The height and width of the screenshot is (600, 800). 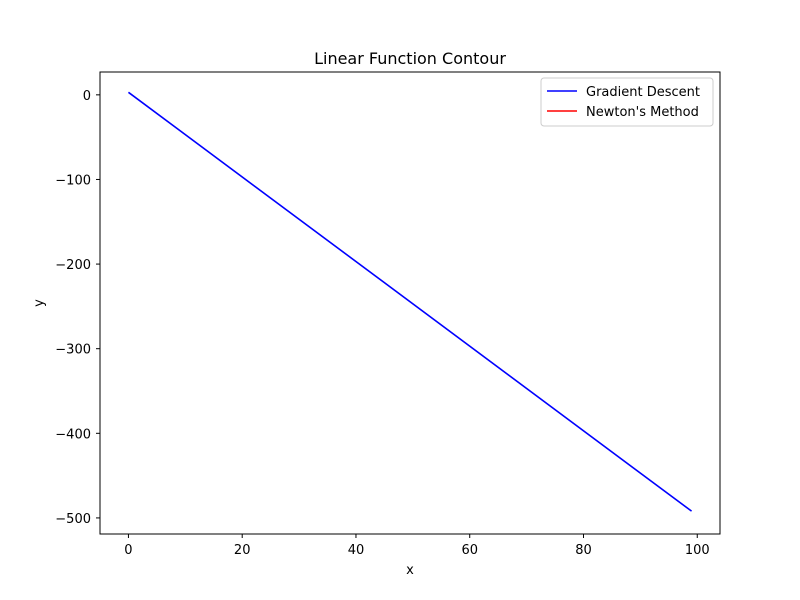 I want to click on x-axis-label: x, so click(x=410, y=570).